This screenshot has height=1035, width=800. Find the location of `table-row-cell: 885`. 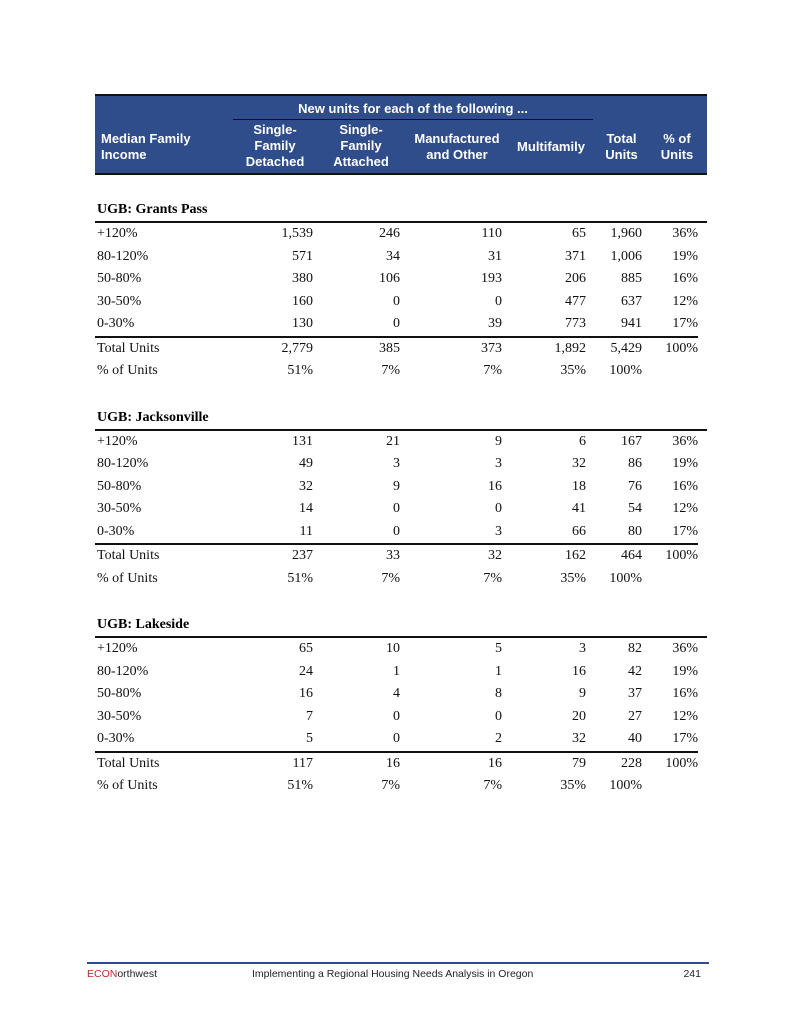

table-row-cell: 885 is located at coordinates (631, 278).